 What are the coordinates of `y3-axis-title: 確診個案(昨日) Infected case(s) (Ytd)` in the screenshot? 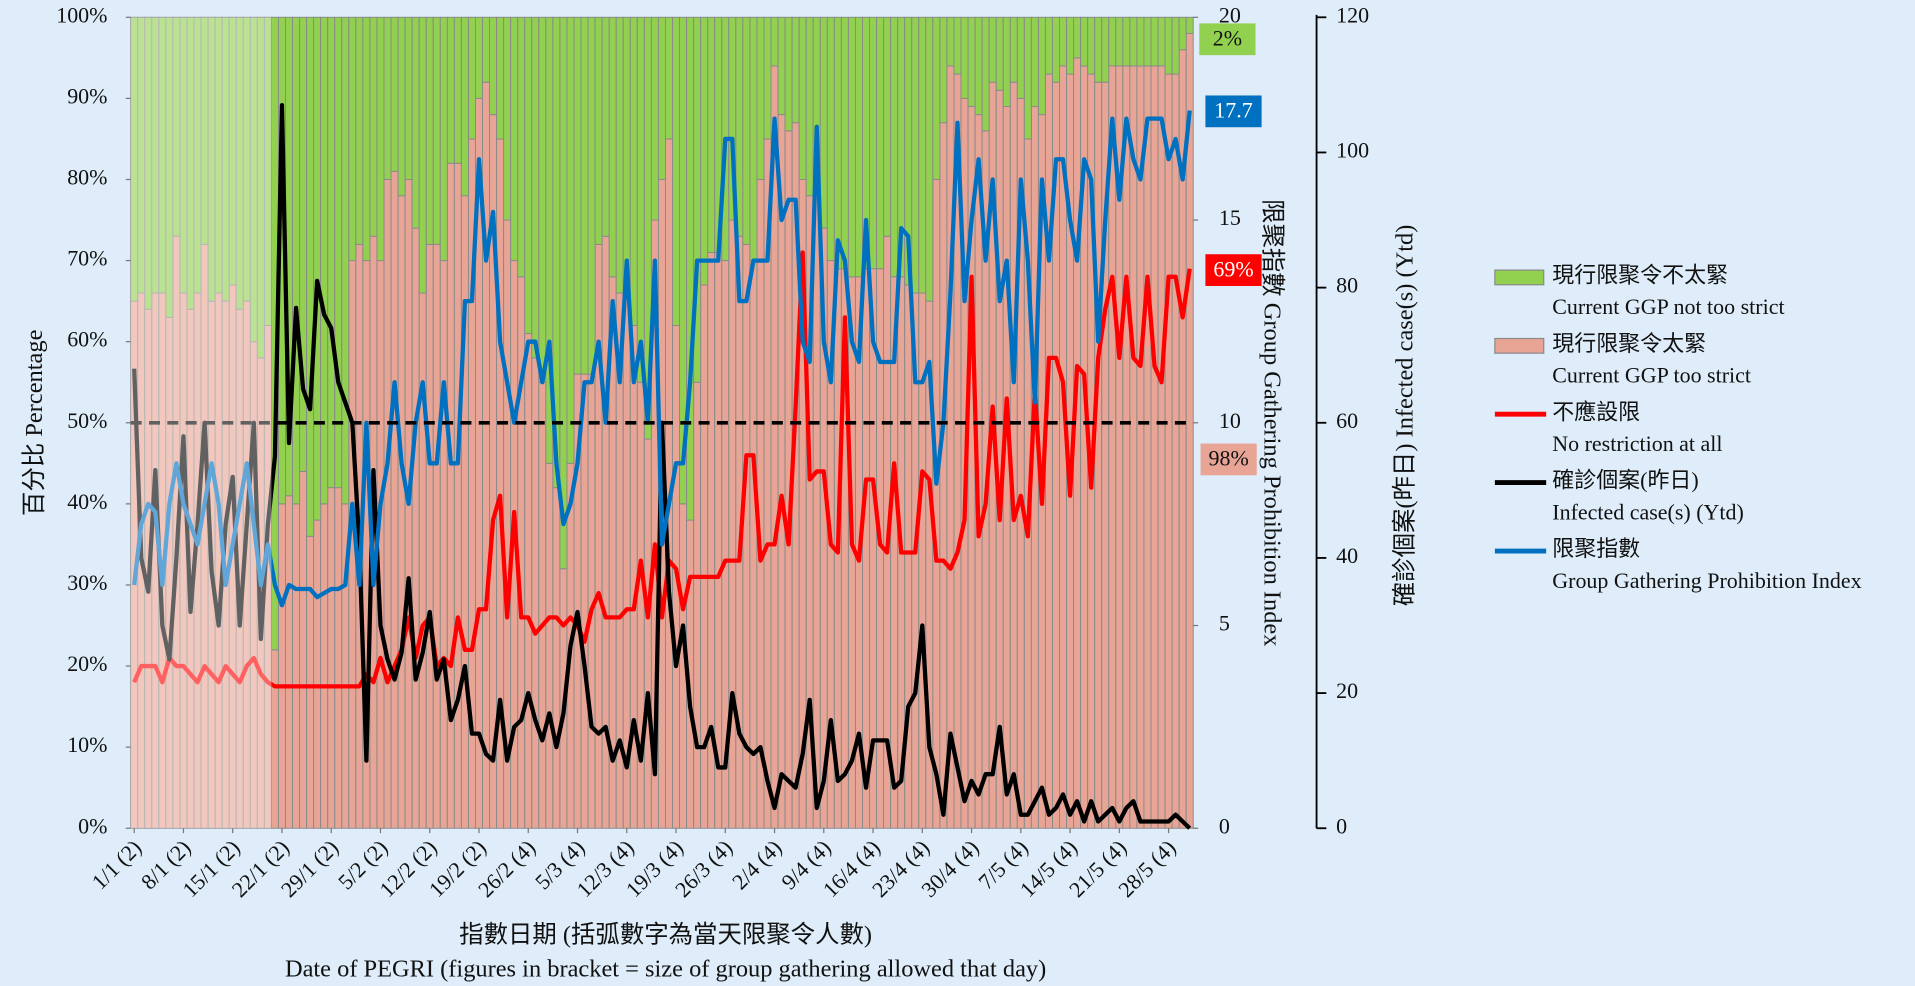 It's located at (1405, 416).